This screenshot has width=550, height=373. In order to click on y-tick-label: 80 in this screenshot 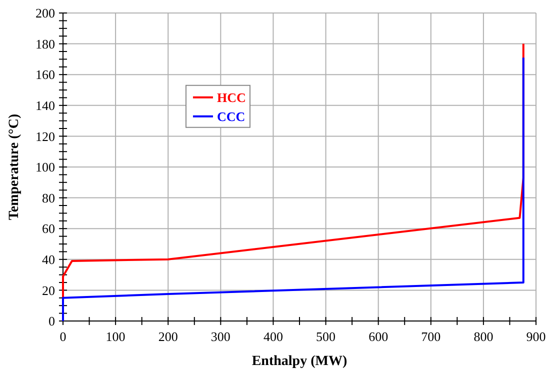, I will do `click(48, 198)`.